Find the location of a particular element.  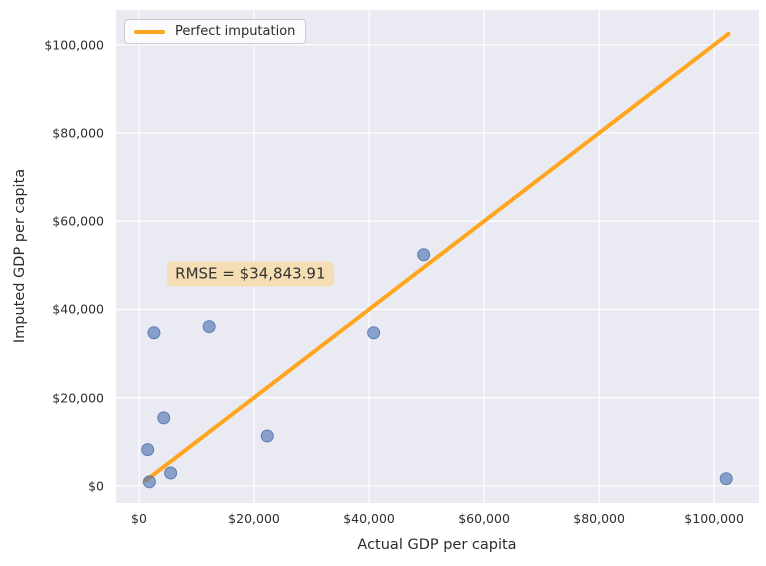

y-tick-label: $40,000 is located at coordinates (78, 309).